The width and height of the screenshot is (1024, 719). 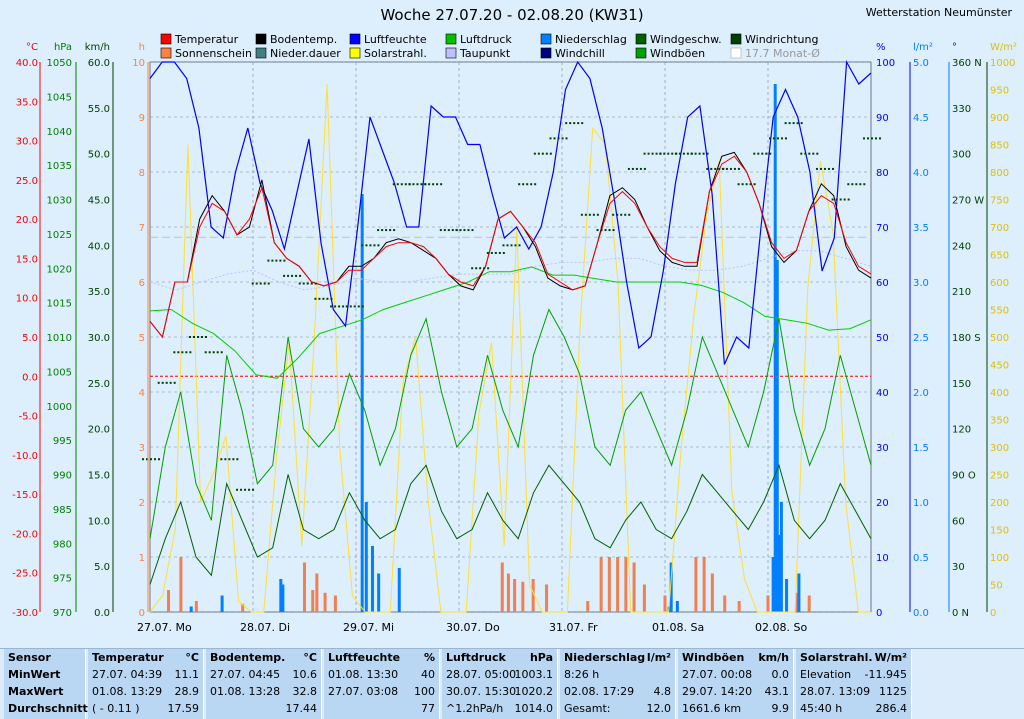 I want to click on humidity-axis-tick: 0, so click(x=879, y=613).